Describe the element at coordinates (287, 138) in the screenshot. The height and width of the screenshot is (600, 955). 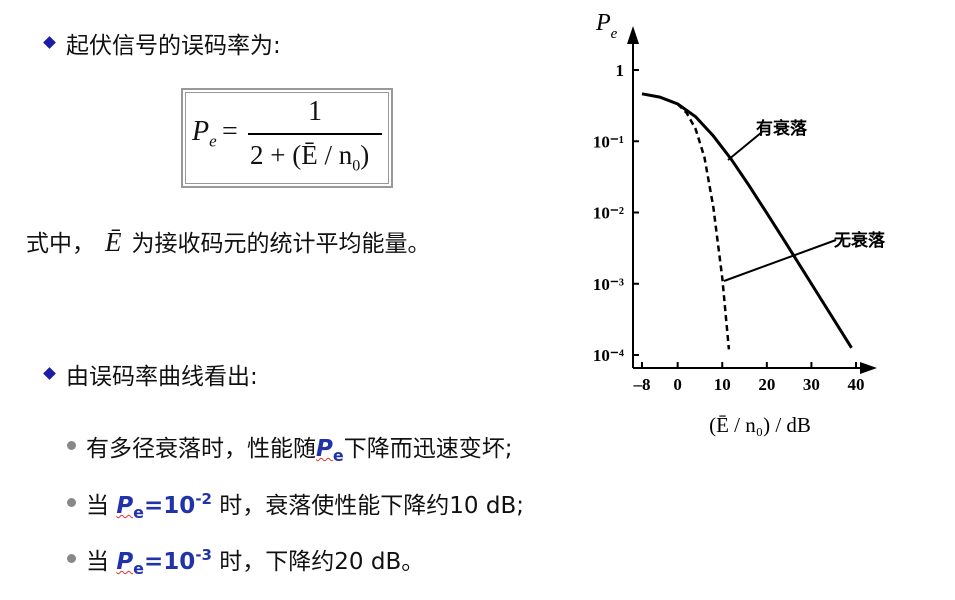
I see `formula-box` at that location.